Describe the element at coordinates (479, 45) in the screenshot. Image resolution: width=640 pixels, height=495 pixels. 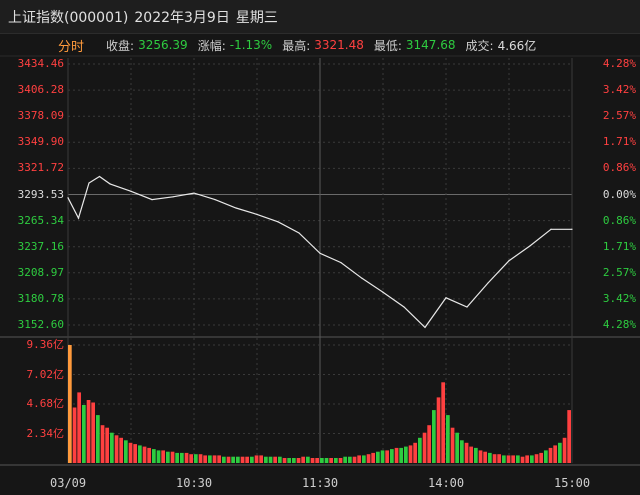
I see `volume-label: 成交:` at that location.